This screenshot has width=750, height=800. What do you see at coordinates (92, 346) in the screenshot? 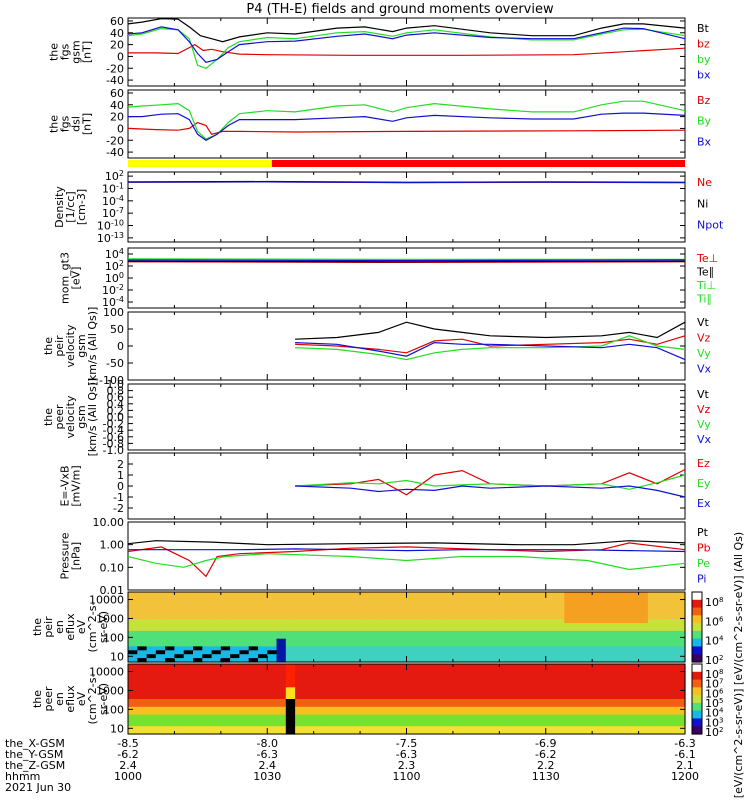
I see `y-axis-label: [km/s (All Qs)]` at bounding box center [92, 346].